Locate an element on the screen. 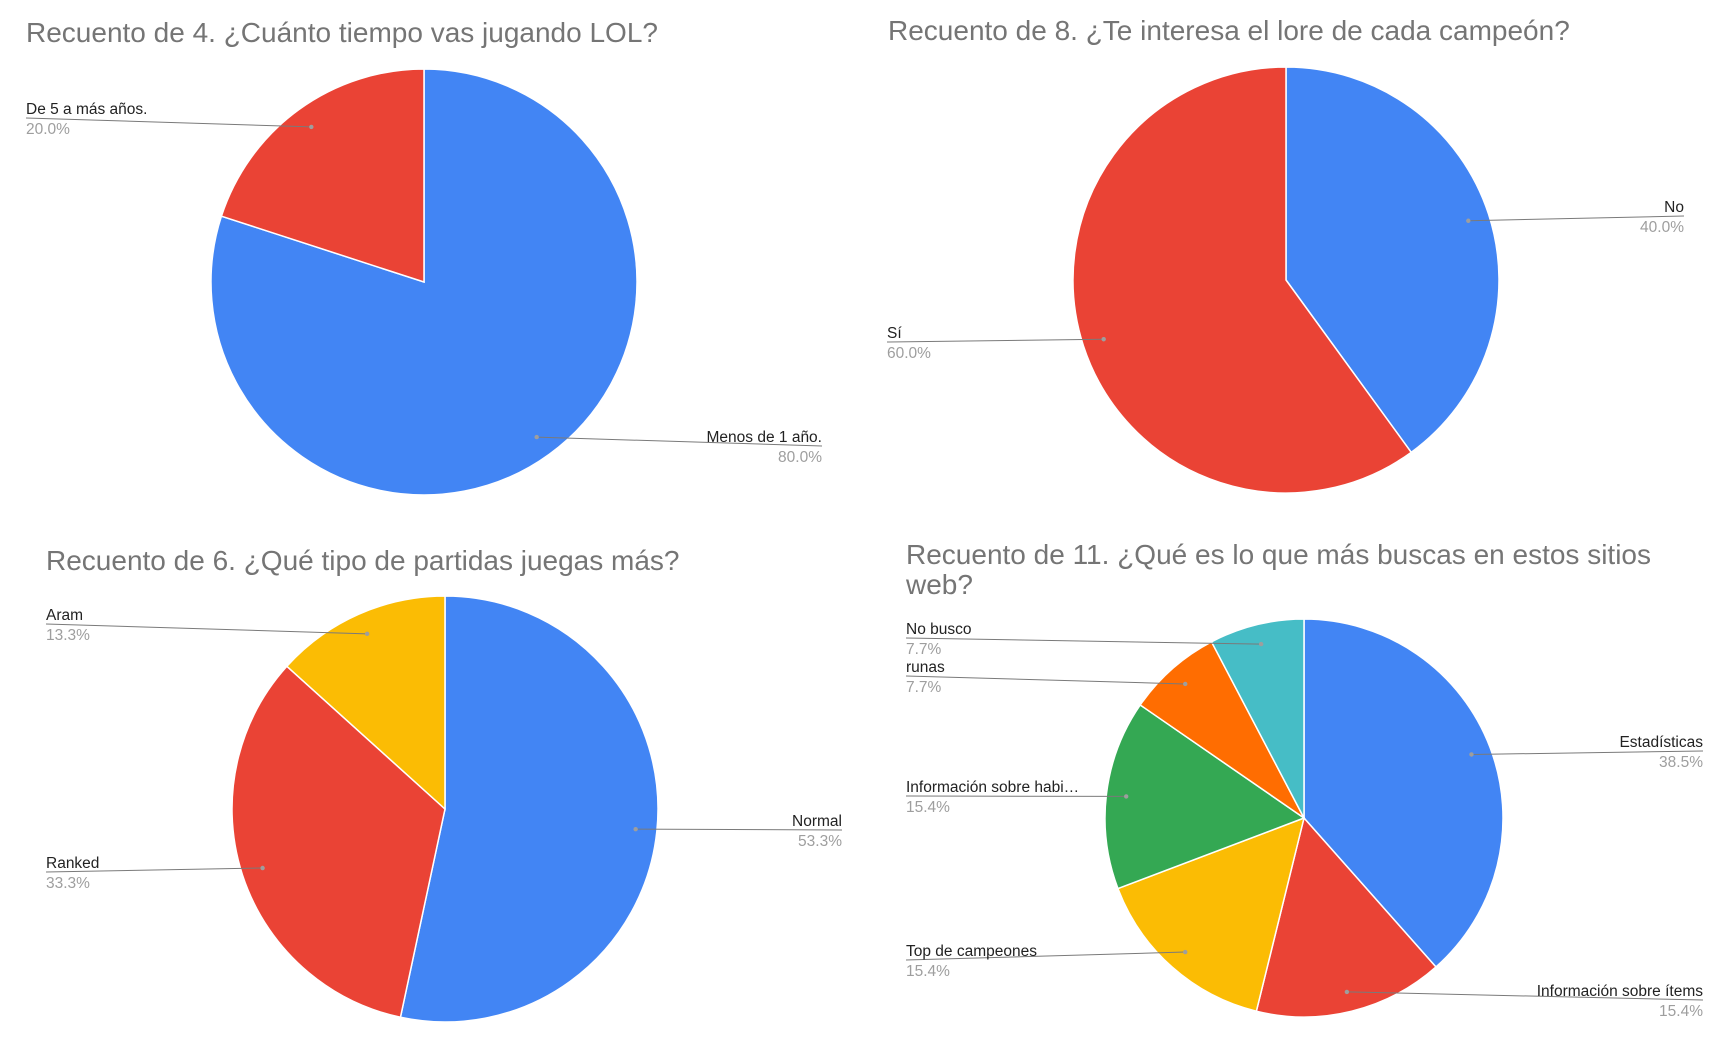  slice-label-aram: Aram 13.3% is located at coordinates (207, 625).